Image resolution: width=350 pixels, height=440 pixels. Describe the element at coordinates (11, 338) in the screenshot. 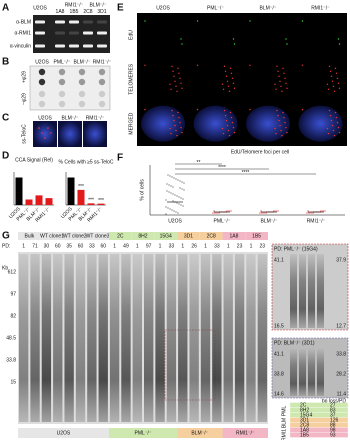

I see `marker-label: 48.5` at that location.